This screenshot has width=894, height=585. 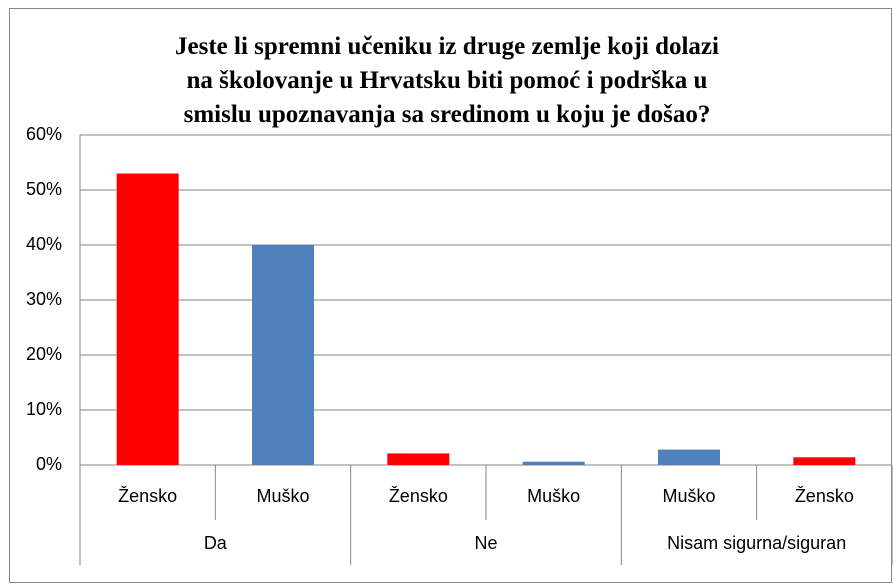 What do you see at coordinates (49, 464) in the screenshot?
I see `y-tick-label: 0%` at bounding box center [49, 464].